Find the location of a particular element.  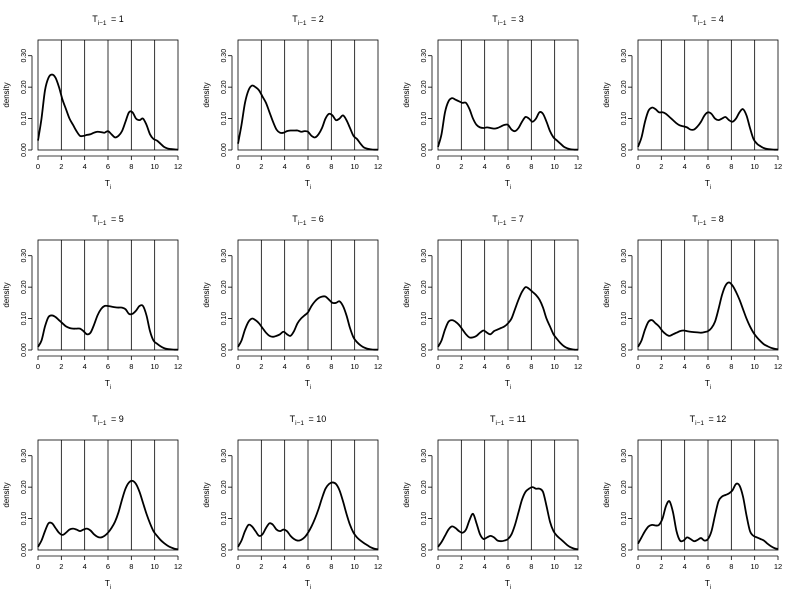

panel-title: Ti−1 = 5 is located at coordinates (108, 220).